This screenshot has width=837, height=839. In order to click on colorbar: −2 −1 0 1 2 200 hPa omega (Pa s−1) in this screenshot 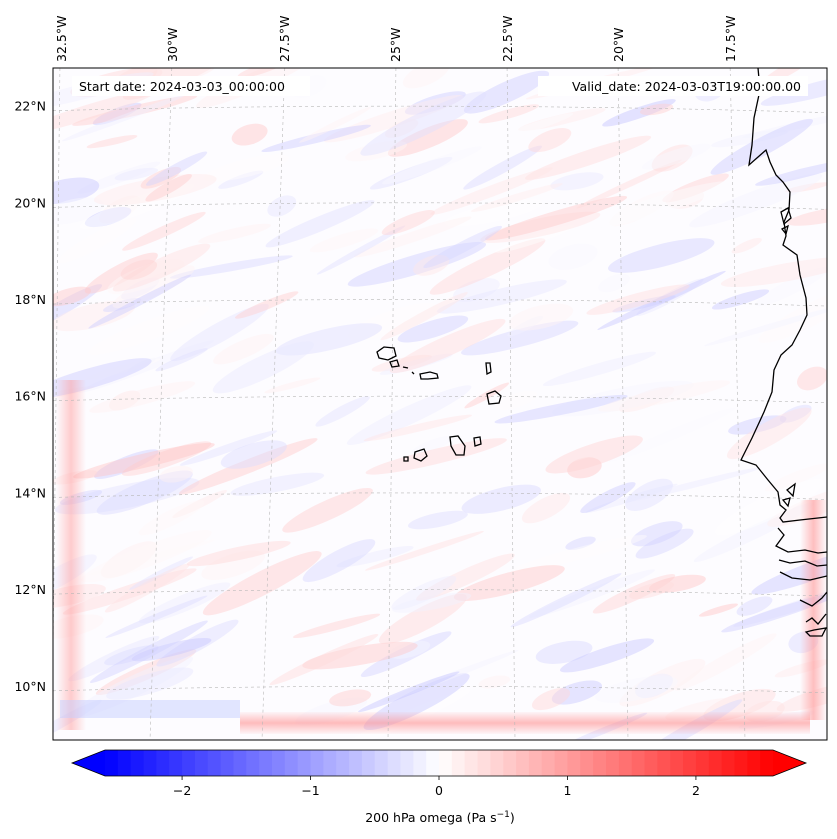, I will do `click(439, 787)`.